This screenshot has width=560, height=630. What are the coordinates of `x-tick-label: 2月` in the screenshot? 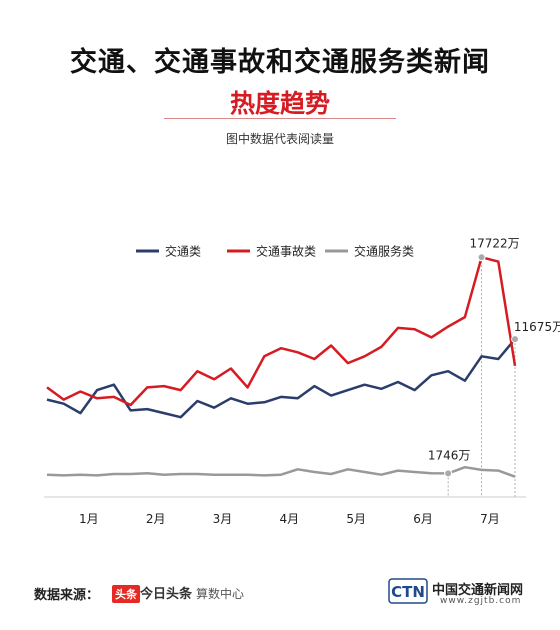 It's located at (156, 519).